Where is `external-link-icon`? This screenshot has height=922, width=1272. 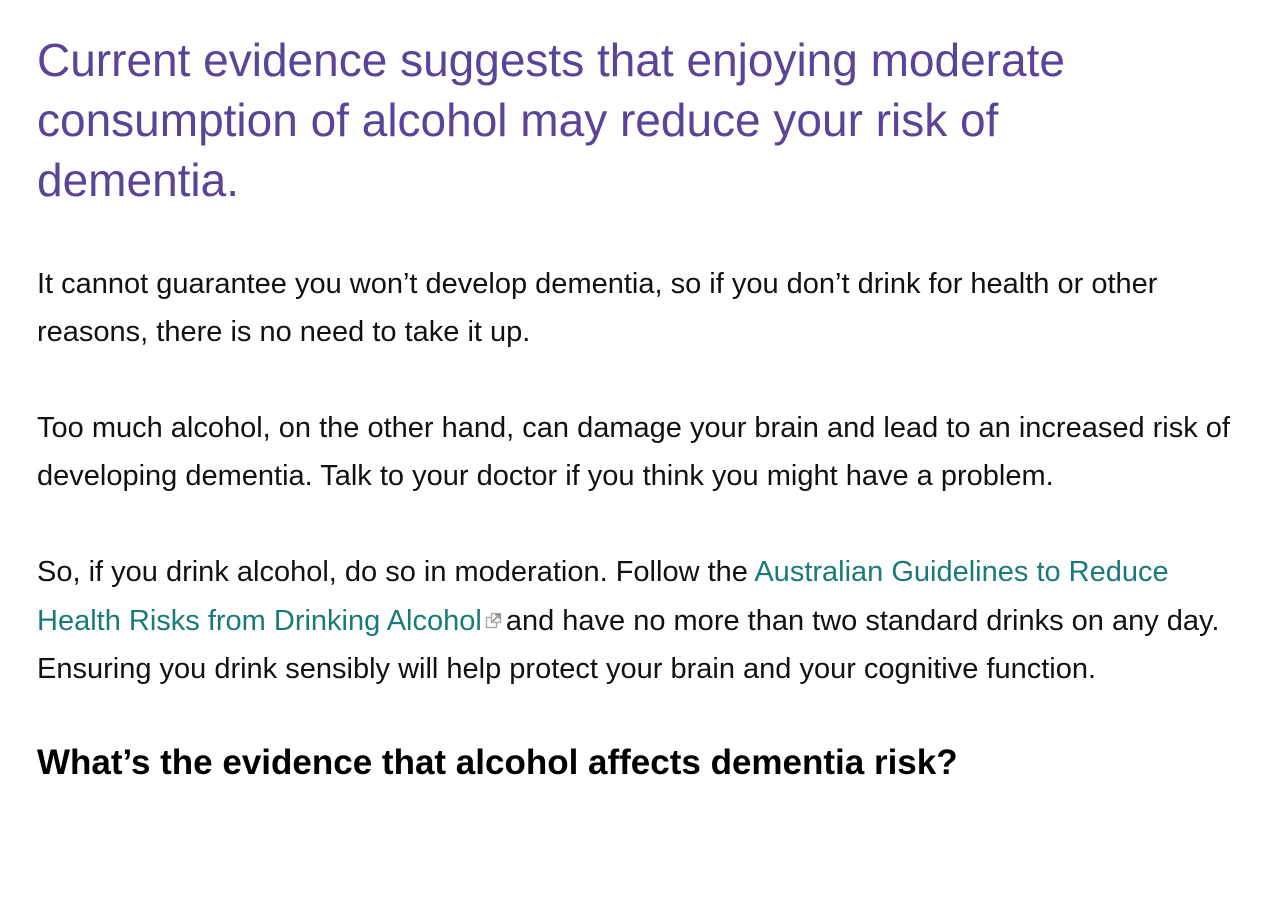
external-link-icon is located at coordinates (493, 612).